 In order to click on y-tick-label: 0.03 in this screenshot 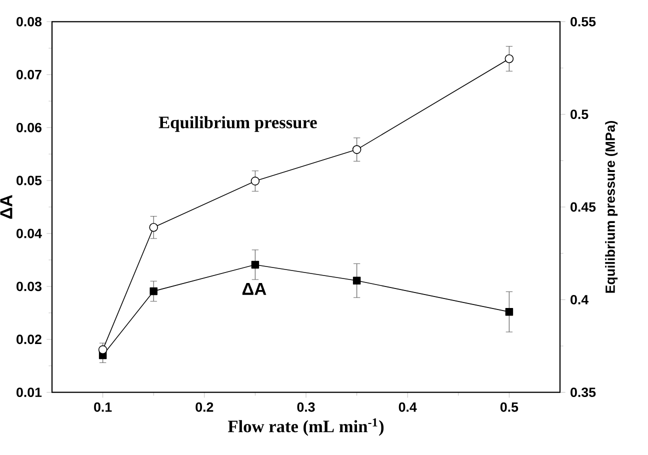, I will do `click(29, 287)`.